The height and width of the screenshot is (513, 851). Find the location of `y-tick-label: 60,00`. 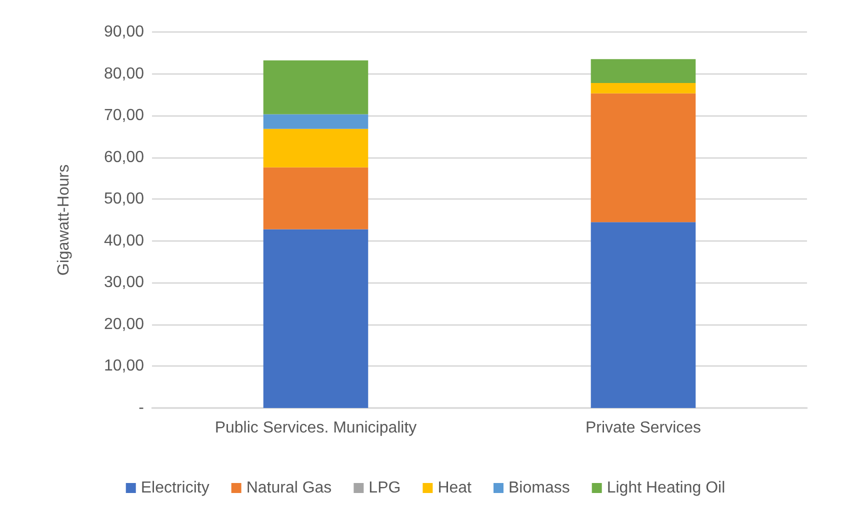

y-tick-label: 60,00 is located at coordinates (124, 157).